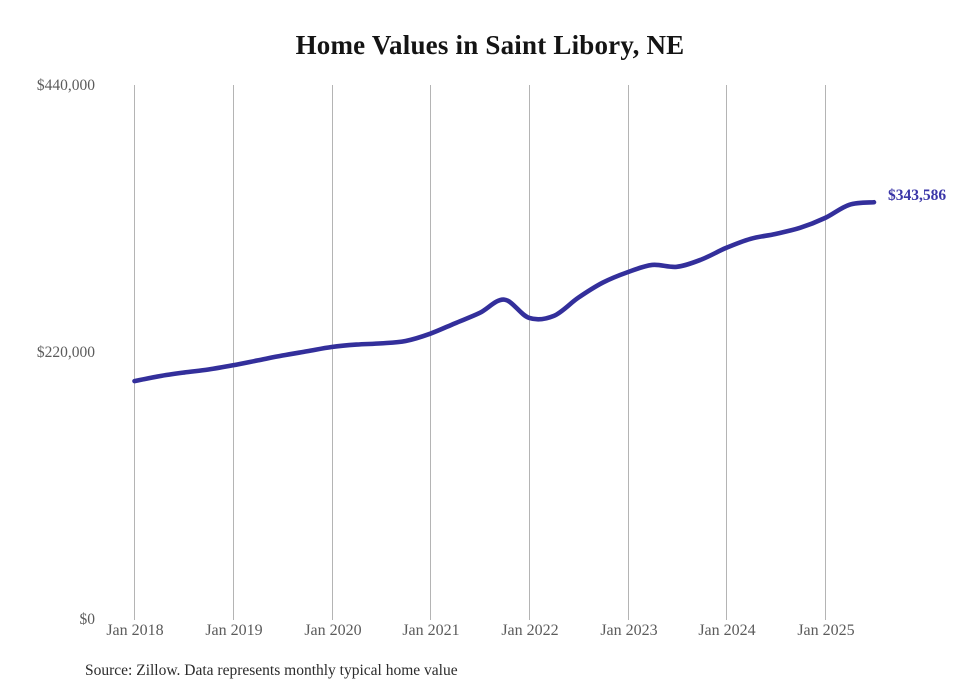  I want to click on x-axis-tick-jan-2025: Jan 2025, so click(826, 630).